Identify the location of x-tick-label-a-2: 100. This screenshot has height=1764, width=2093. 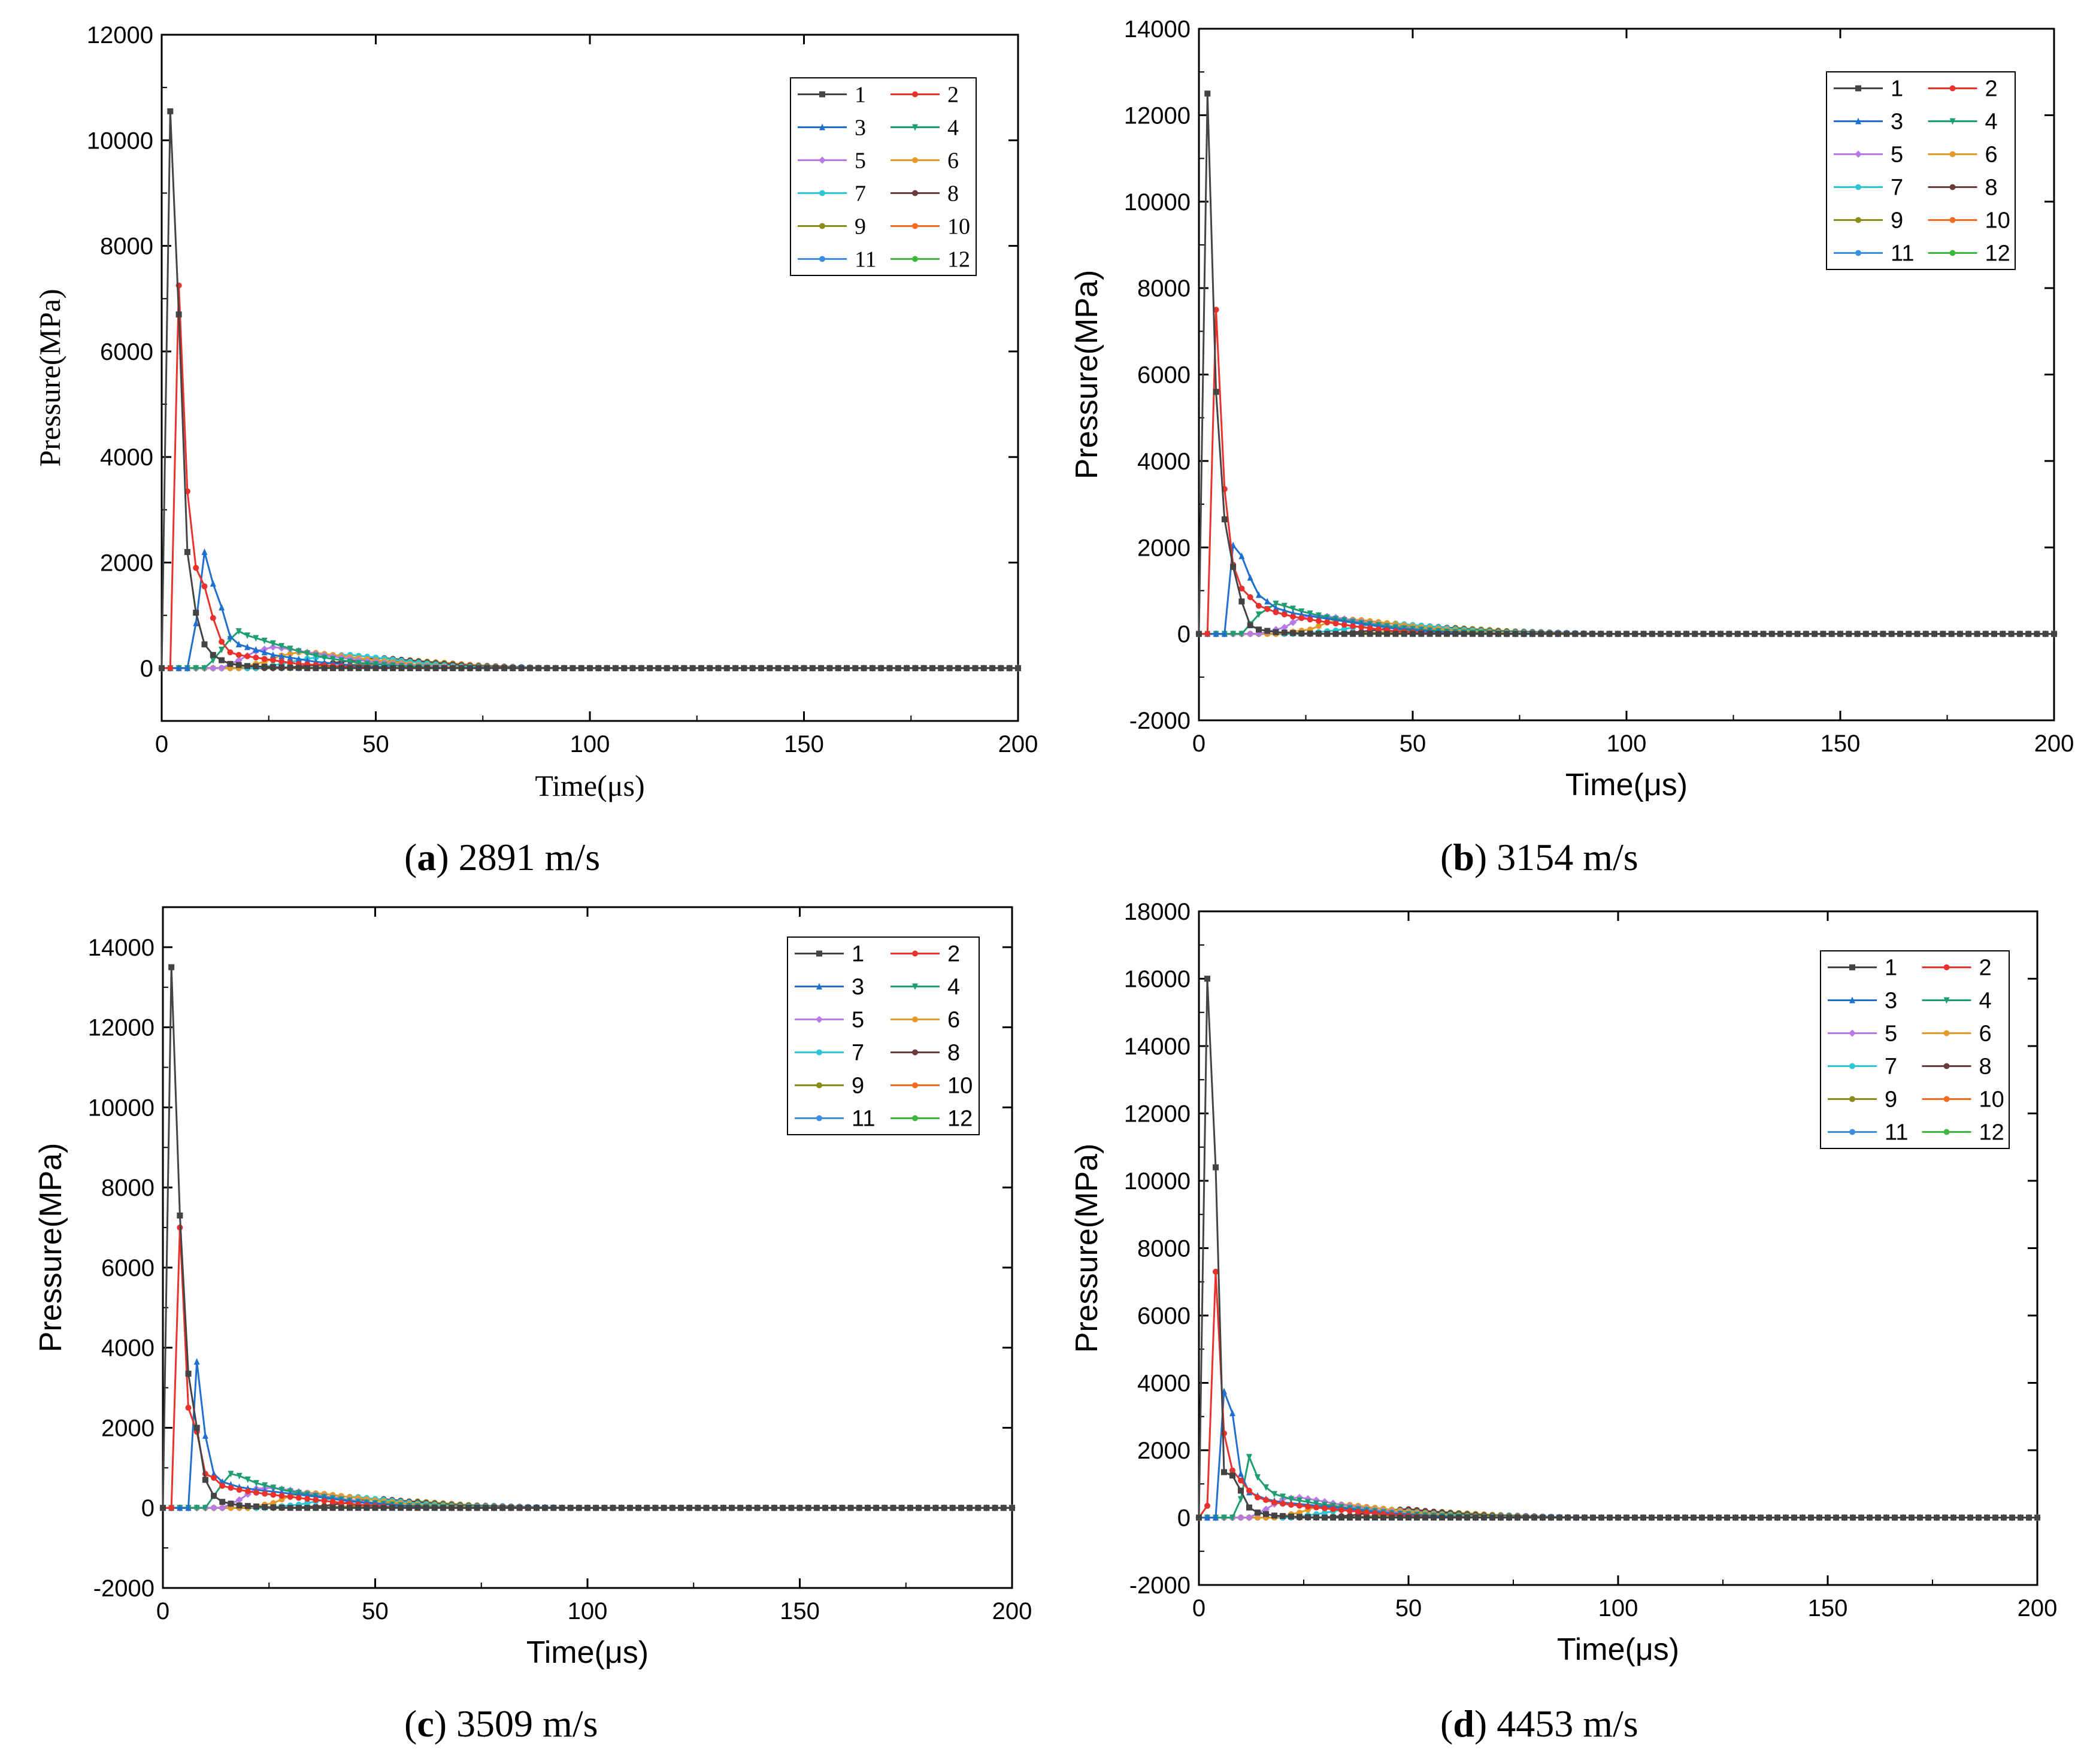
(590, 744).